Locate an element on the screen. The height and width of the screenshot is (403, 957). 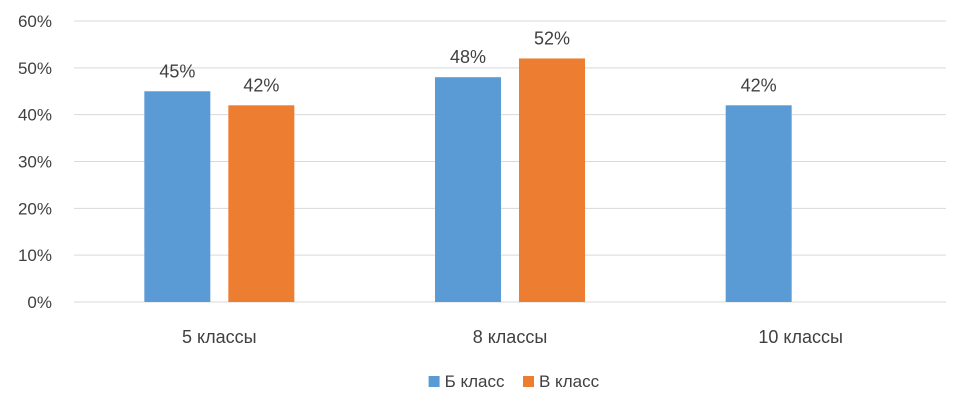
y-tick-label: 20% is located at coordinates (35, 208).